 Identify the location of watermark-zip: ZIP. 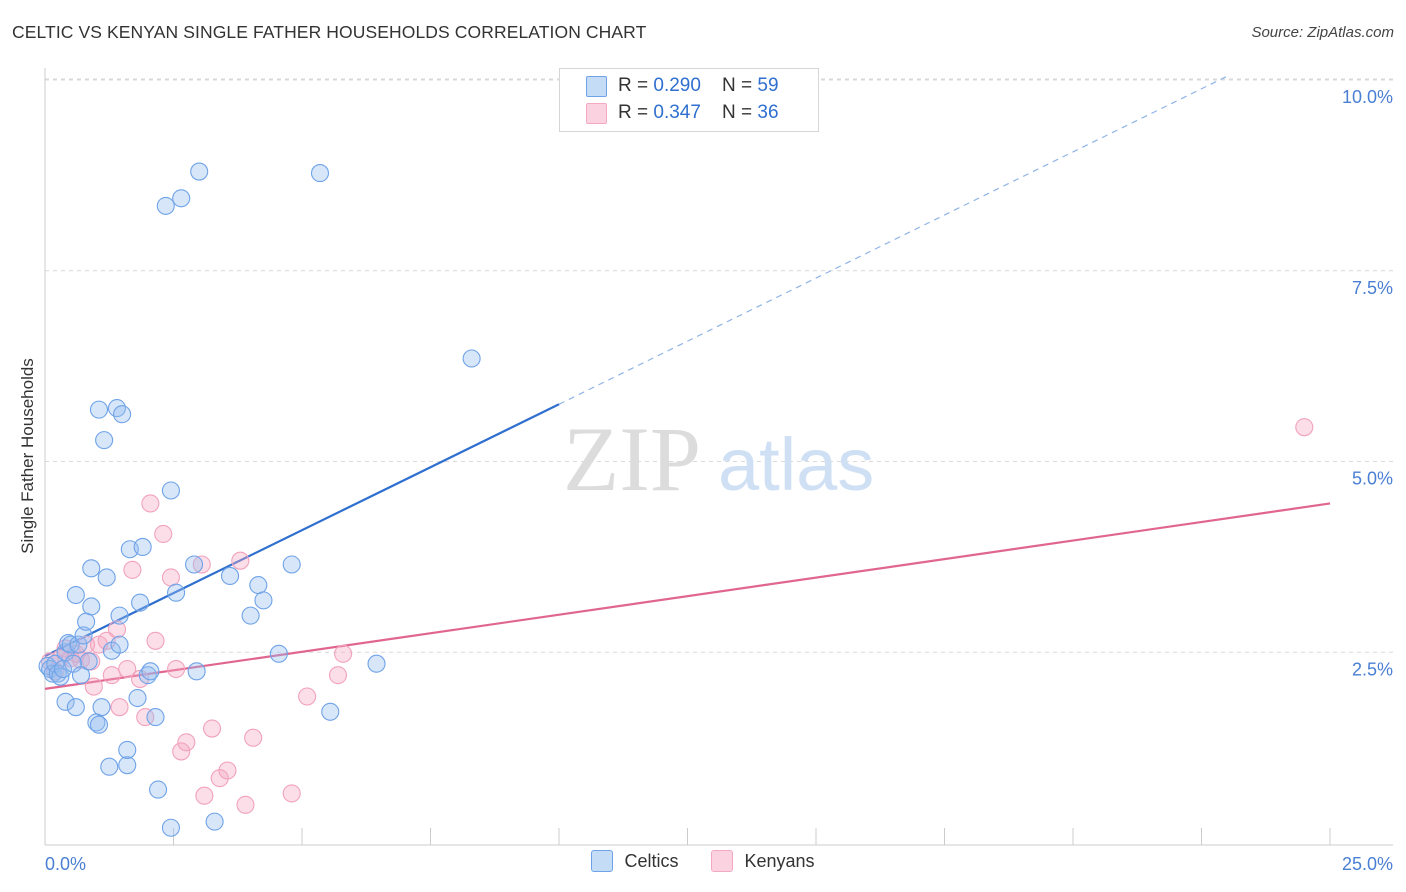
(632, 459).